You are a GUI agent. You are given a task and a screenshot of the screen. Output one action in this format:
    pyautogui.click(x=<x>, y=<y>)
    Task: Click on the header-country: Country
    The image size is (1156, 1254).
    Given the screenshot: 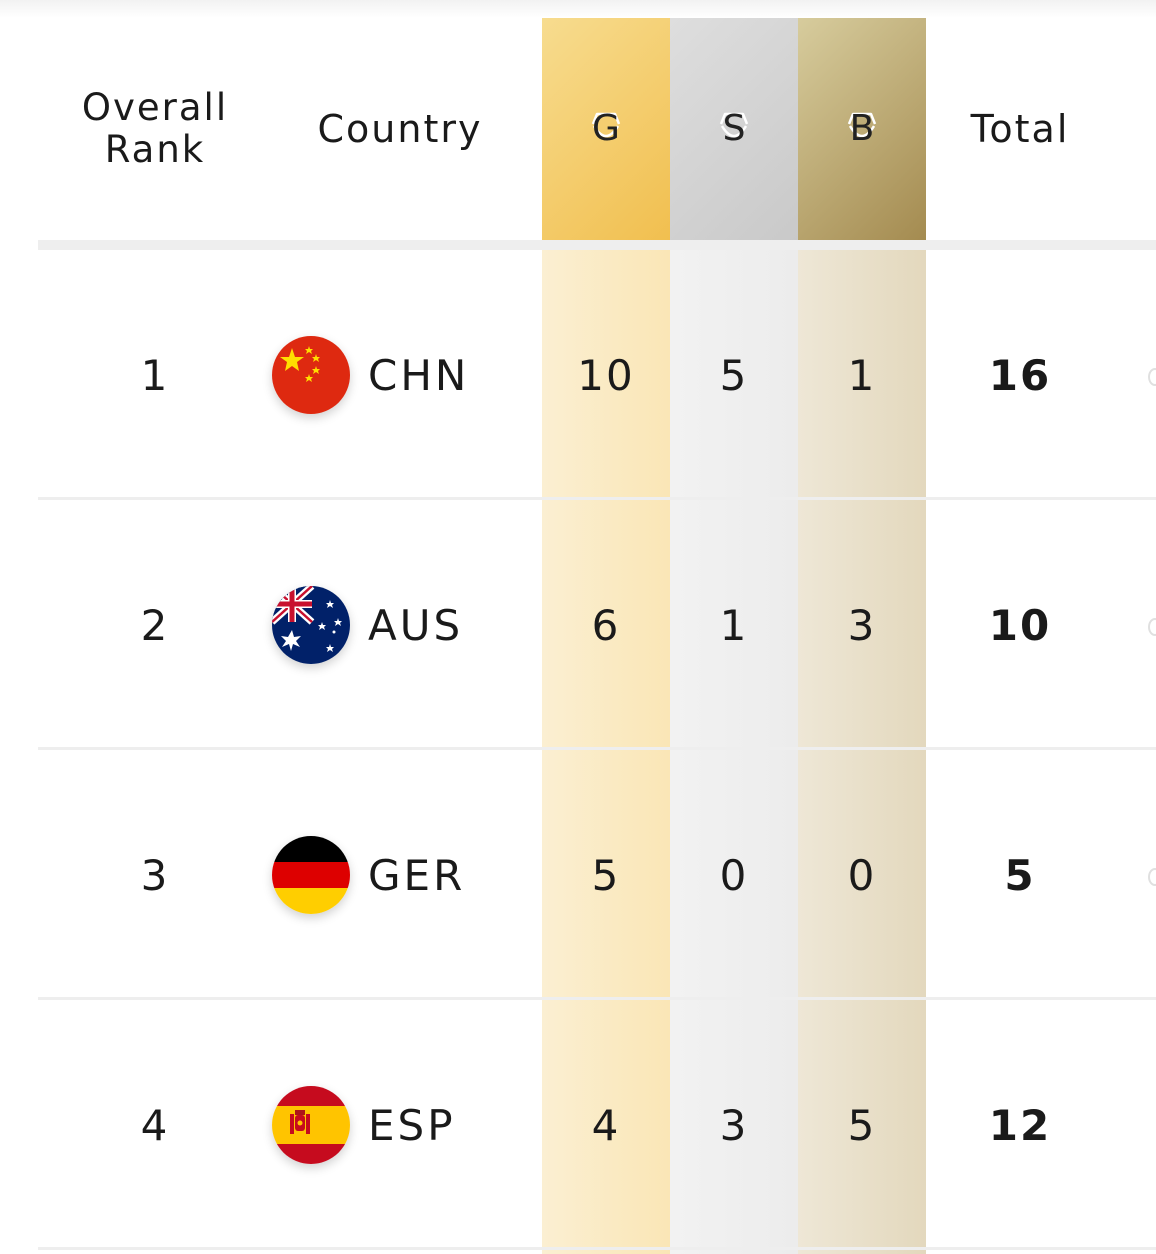 What is the action you would take?
    pyautogui.click(x=400, y=129)
    